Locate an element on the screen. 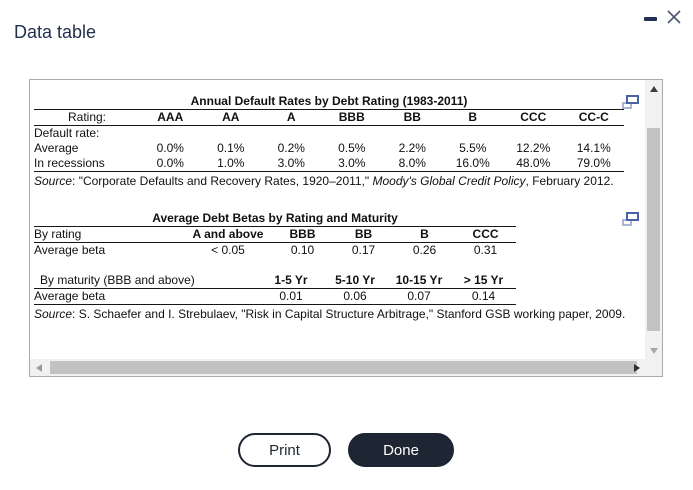 This screenshot has width=693, height=490. column-header: By maturity (BBB and above) is located at coordinates (146, 281).